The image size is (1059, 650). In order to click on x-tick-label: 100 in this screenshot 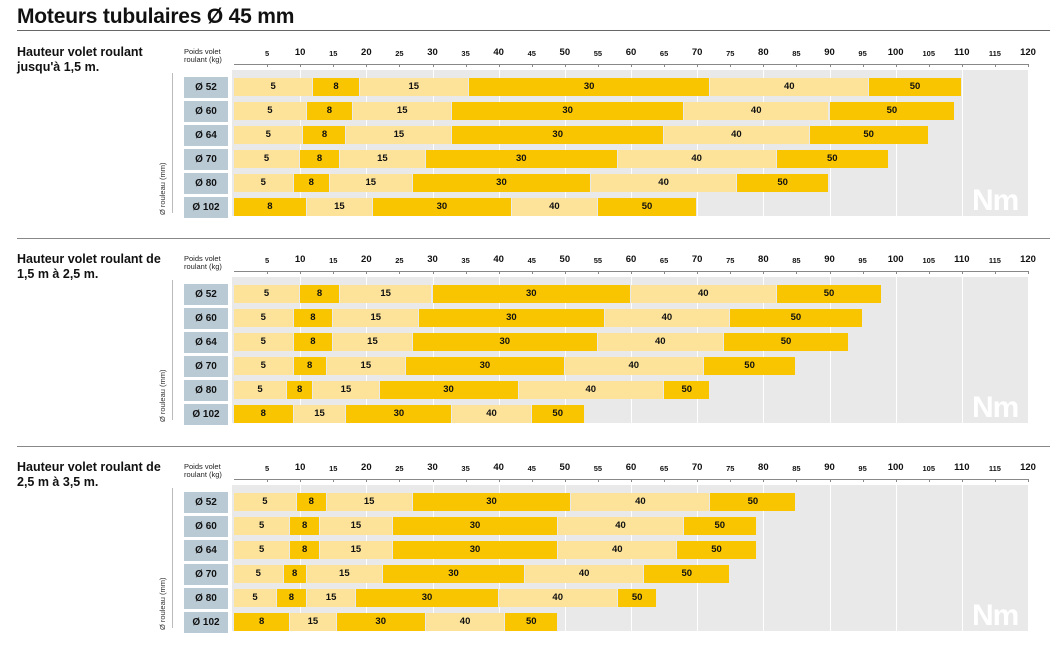, I will do `click(895, 52)`.